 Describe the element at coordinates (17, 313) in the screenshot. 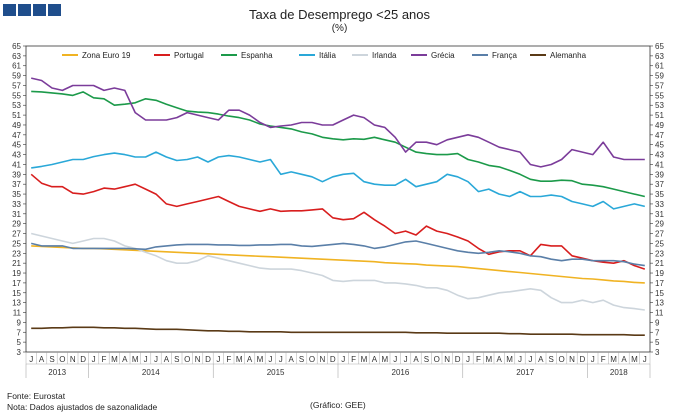

I see `y-tick-label-left: 11` at that location.